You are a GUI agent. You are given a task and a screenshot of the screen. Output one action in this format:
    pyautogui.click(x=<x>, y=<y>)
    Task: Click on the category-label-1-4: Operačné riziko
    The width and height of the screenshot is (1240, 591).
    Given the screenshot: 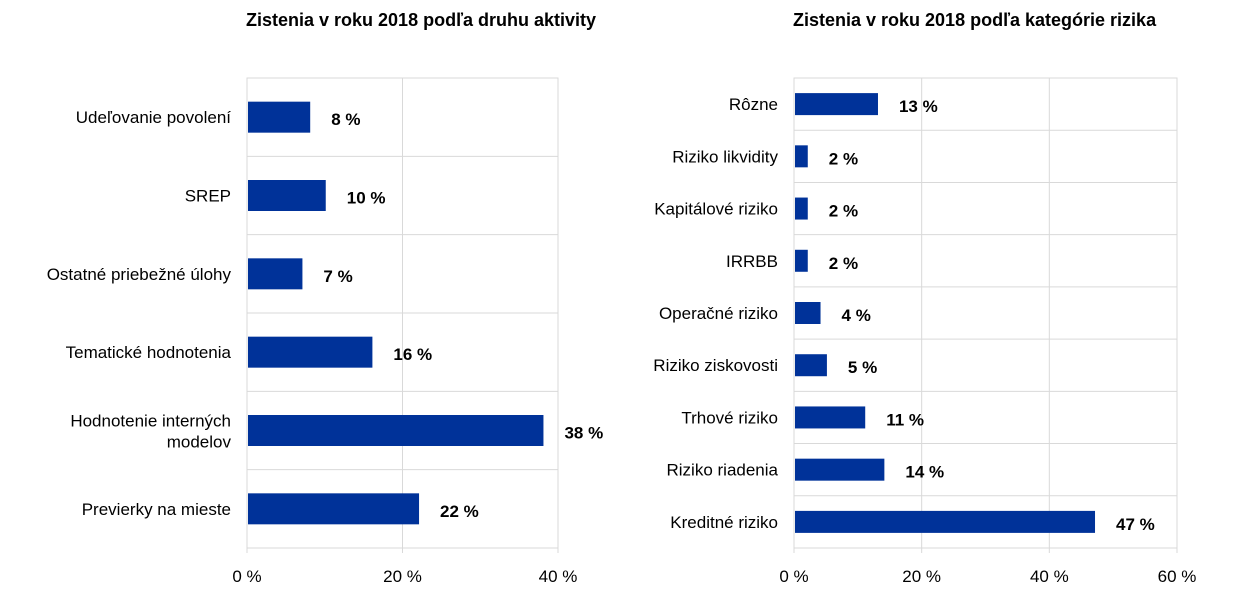 What is the action you would take?
    pyautogui.click(x=718, y=313)
    